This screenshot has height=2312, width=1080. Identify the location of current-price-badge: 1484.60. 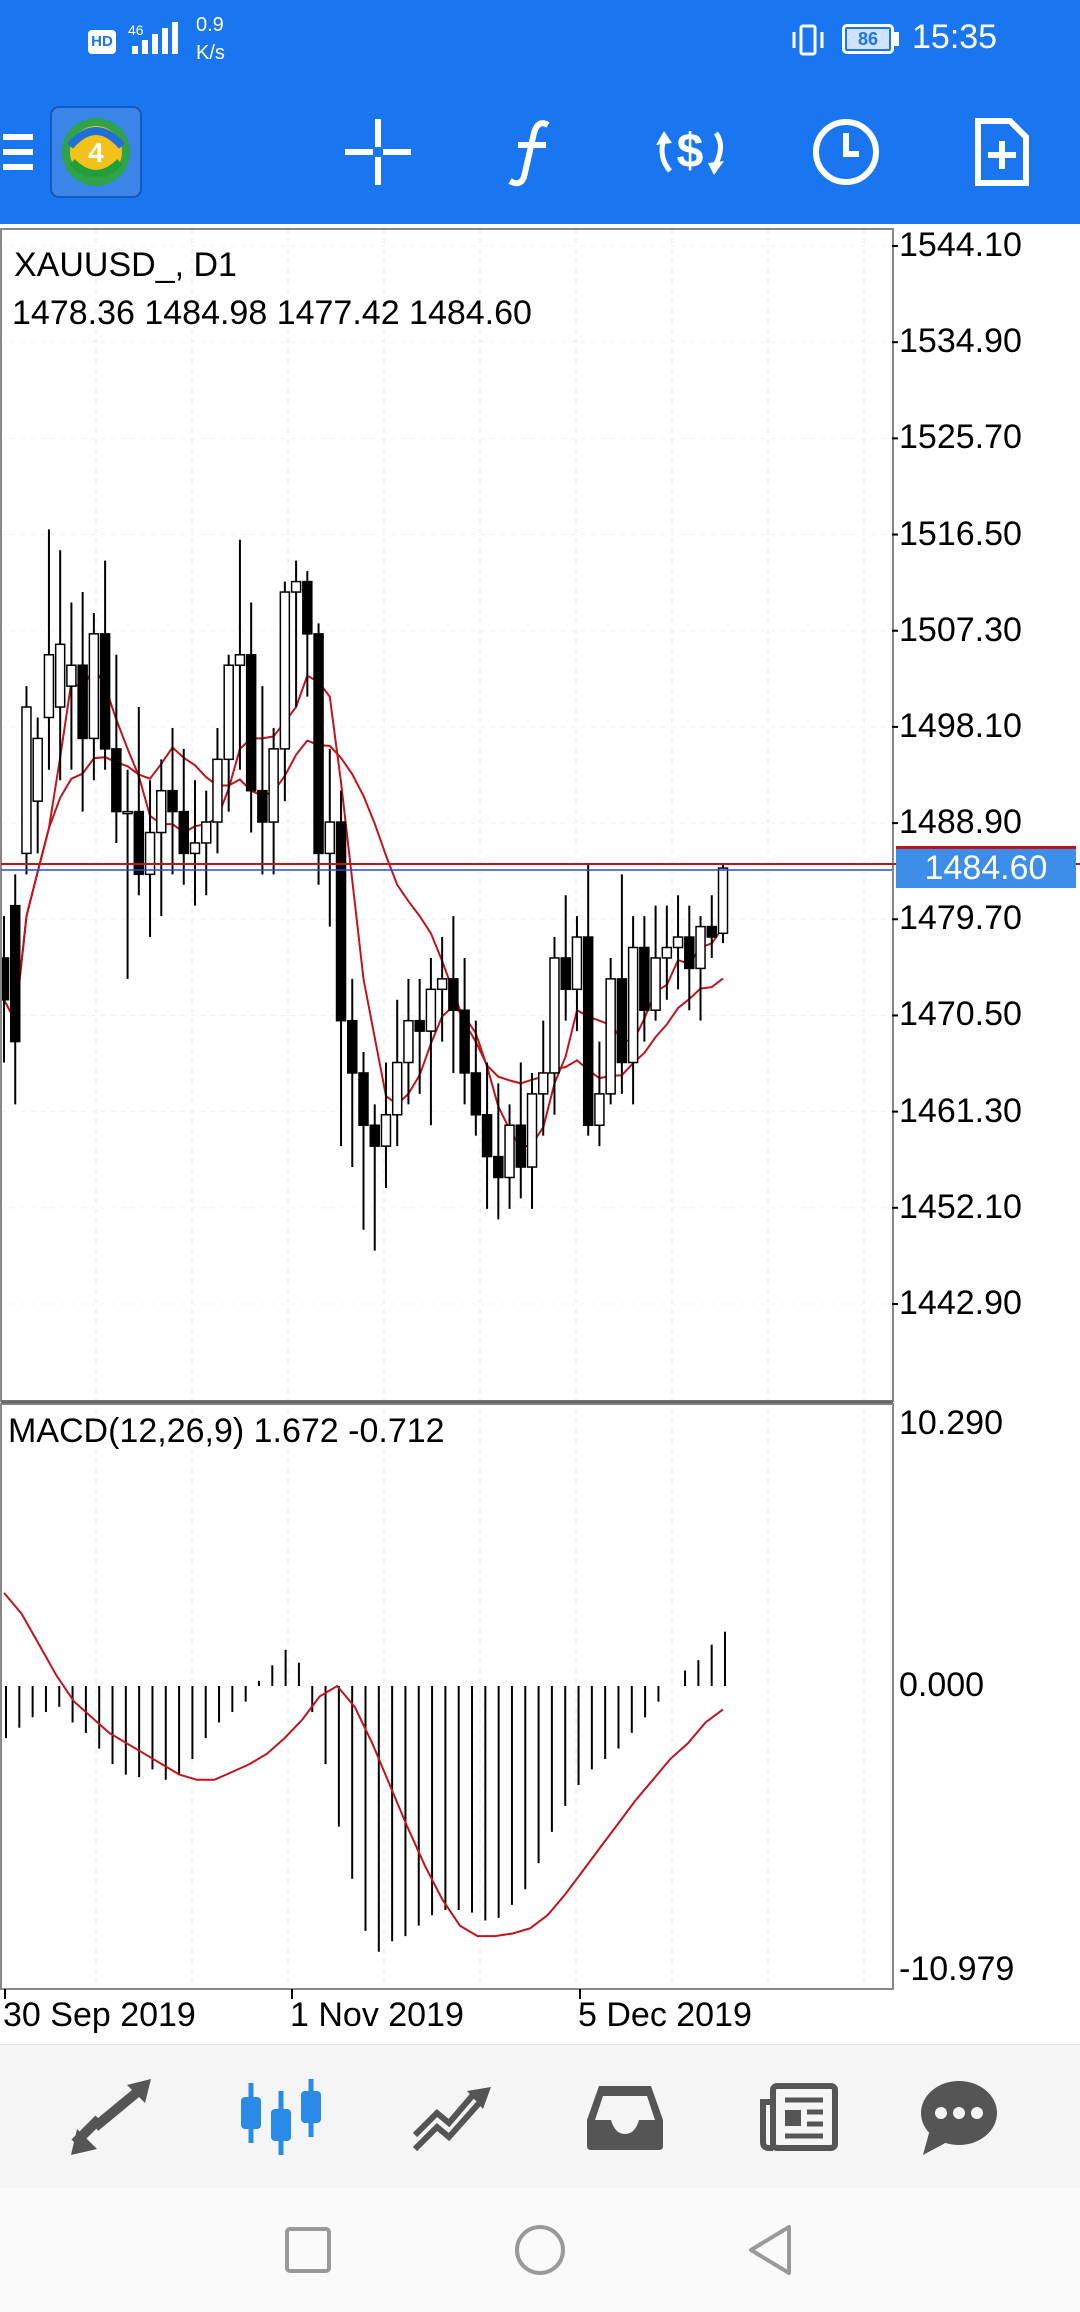
(986, 867).